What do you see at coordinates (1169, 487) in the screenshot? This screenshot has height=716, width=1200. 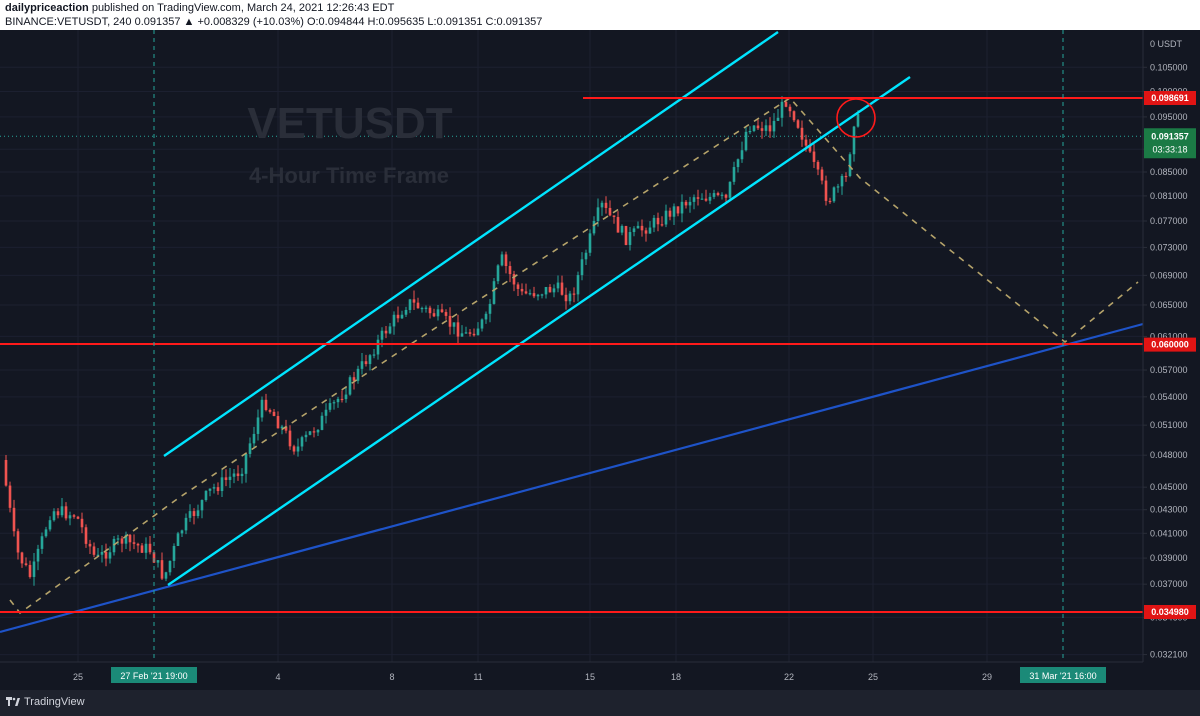 I see `y-tick-label: 0.045000` at bounding box center [1169, 487].